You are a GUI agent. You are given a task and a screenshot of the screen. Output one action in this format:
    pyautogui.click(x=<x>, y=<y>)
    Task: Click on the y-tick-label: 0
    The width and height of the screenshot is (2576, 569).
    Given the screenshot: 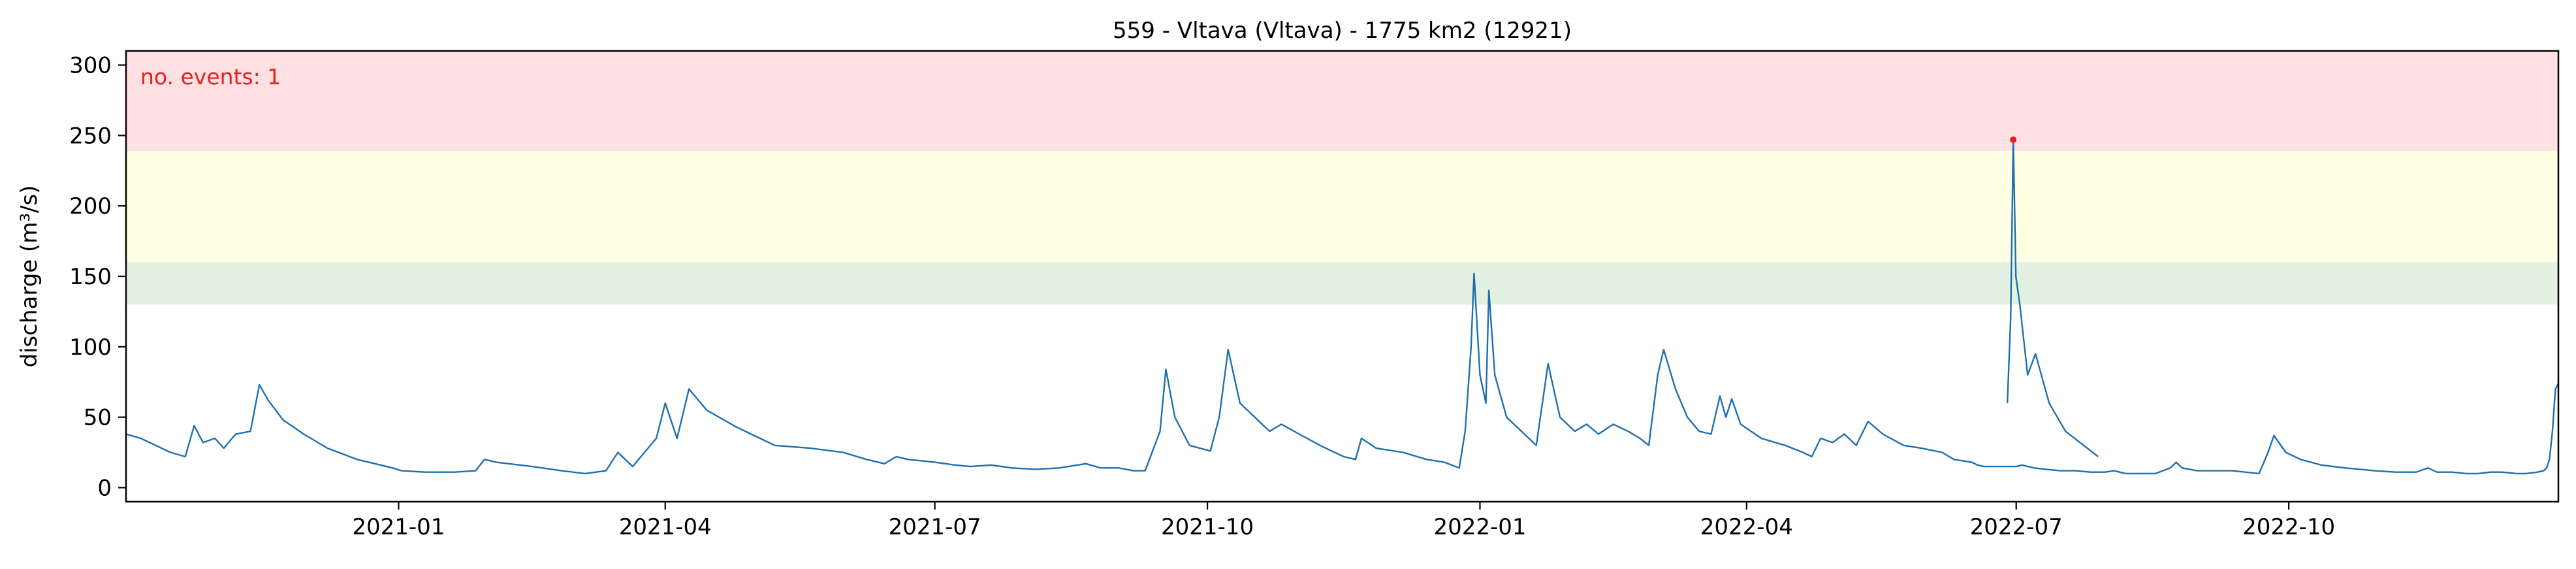 What is the action you would take?
    pyautogui.click(x=104, y=488)
    